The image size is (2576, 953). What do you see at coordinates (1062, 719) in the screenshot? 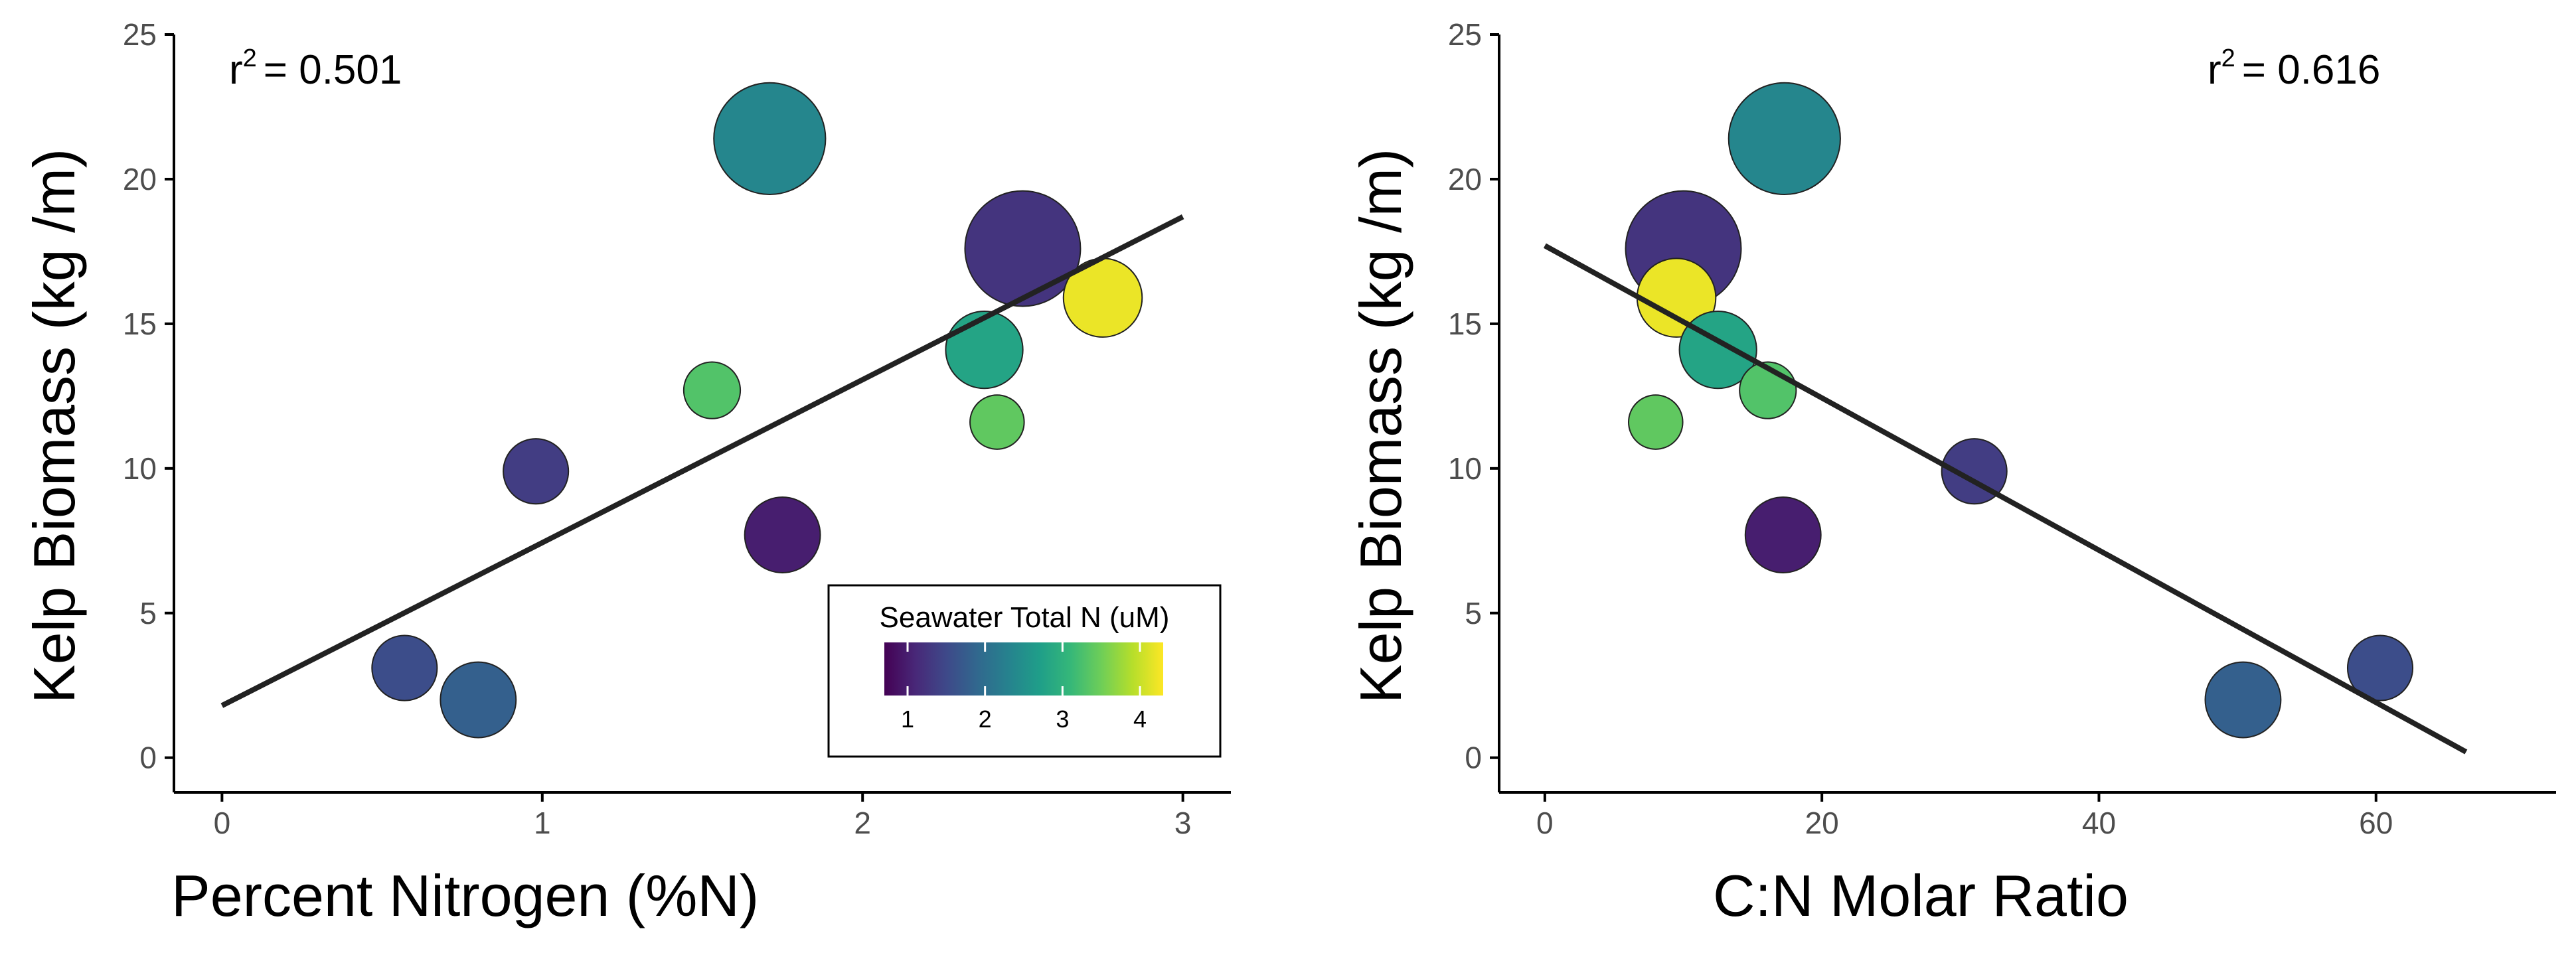
I see `legend-tick-label: 3` at bounding box center [1062, 719].